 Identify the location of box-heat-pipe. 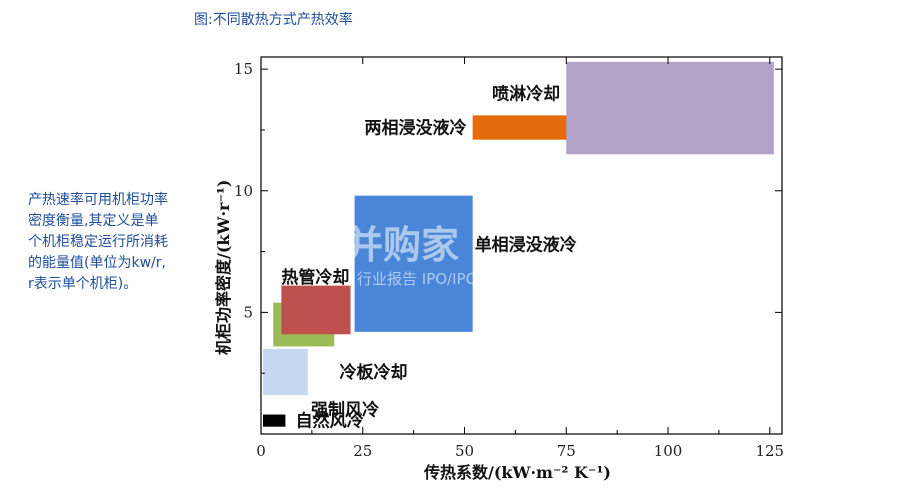
(316, 310).